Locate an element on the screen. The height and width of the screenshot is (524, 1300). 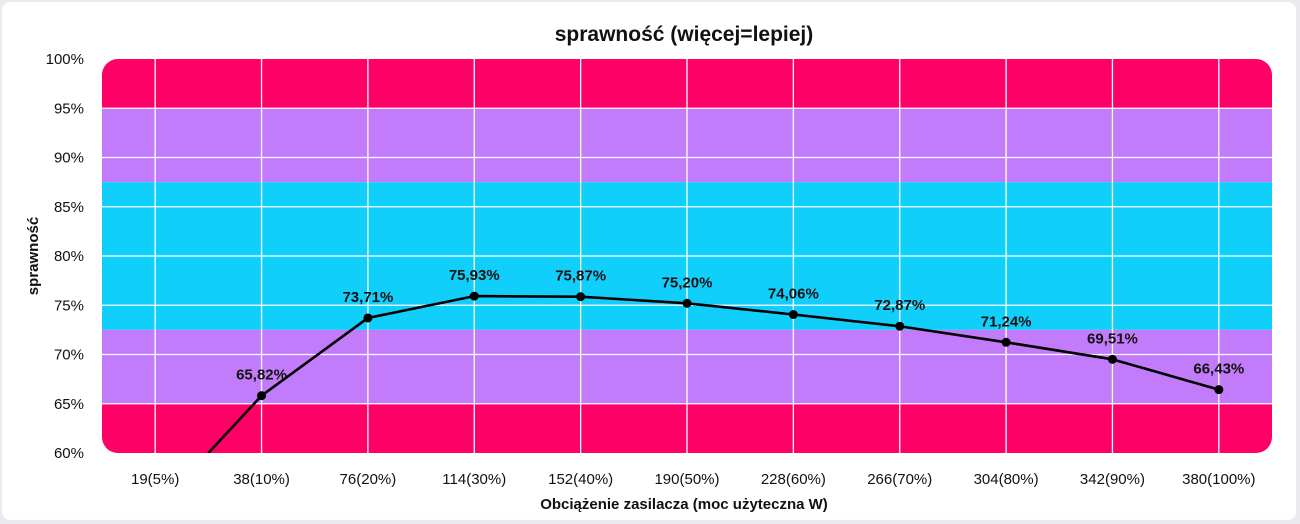
y-tick-label: 75% is located at coordinates (69, 305).